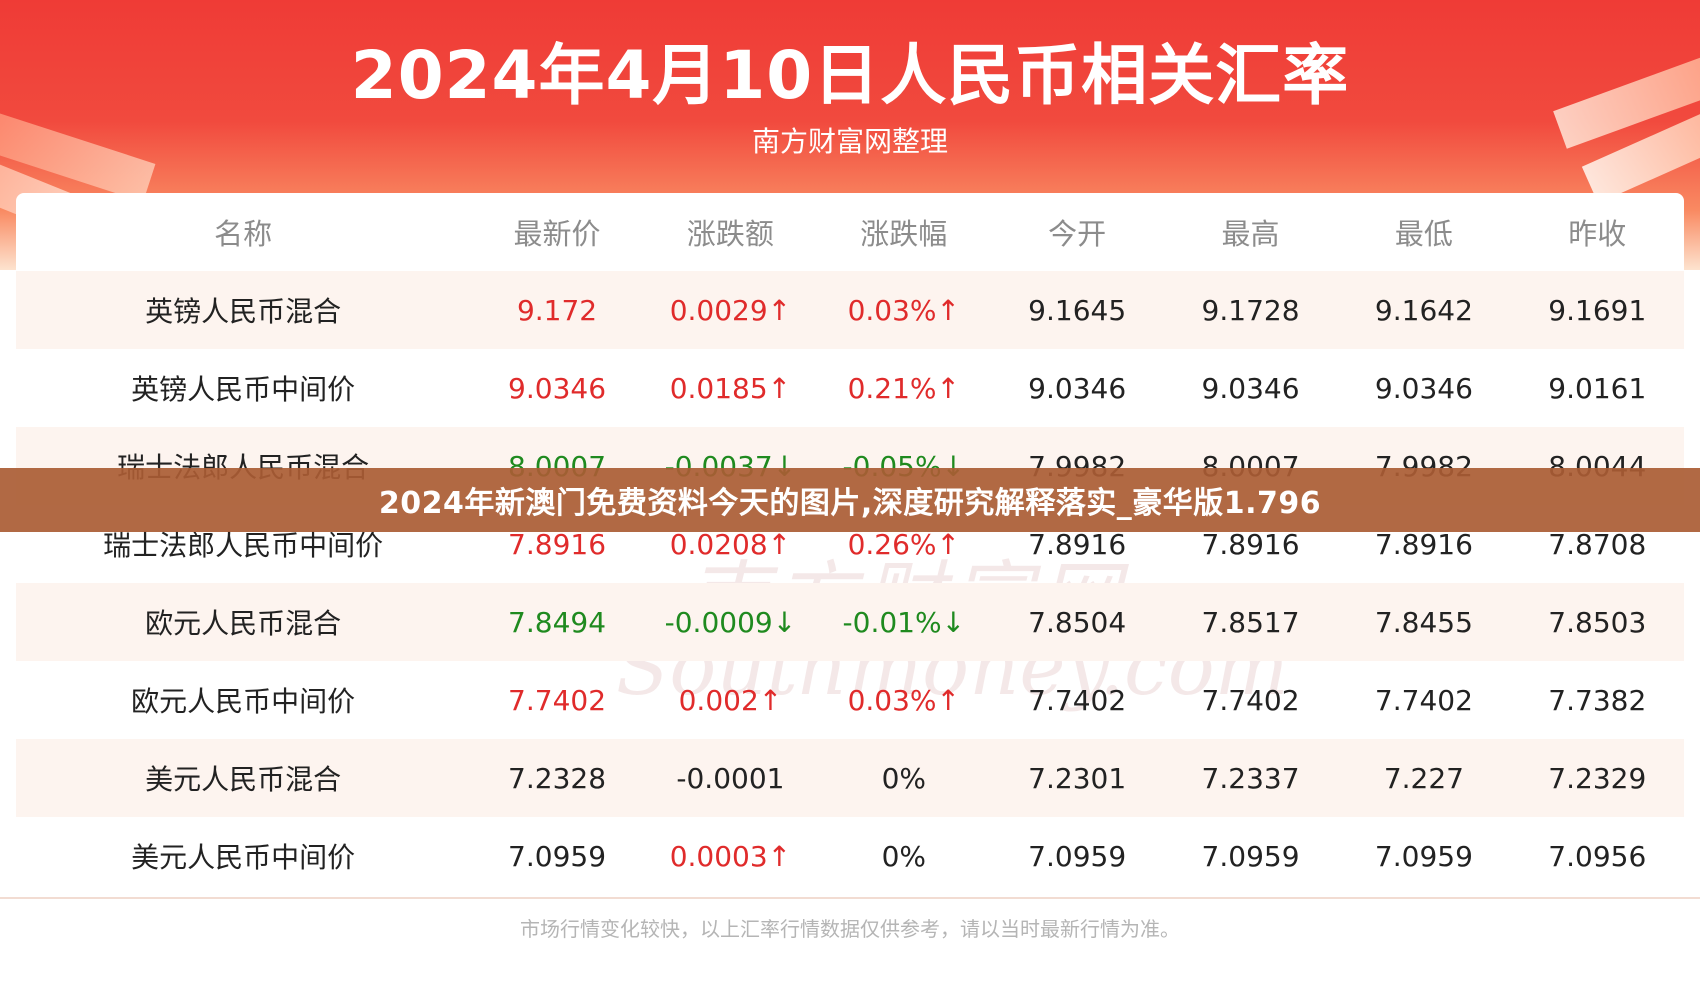 The width and height of the screenshot is (1700, 1000). Describe the element at coordinates (1597, 544) in the screenshot. I see `prev-close-price: 7.8708` at that location.